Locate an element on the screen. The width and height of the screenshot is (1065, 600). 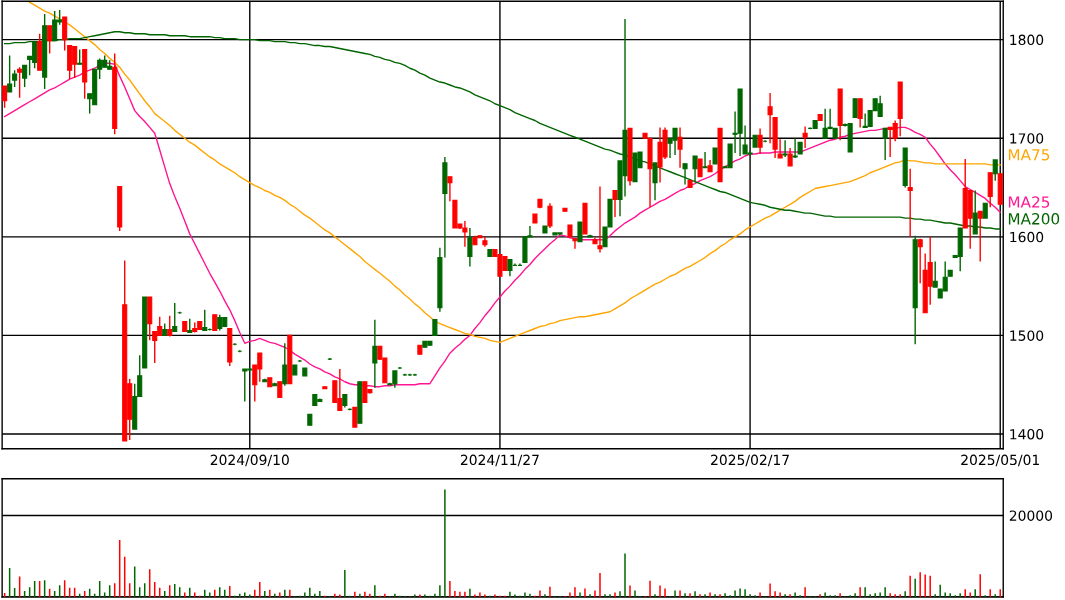
x-tick-label: 2025/05/01 is located at coordinates (1000, 460).